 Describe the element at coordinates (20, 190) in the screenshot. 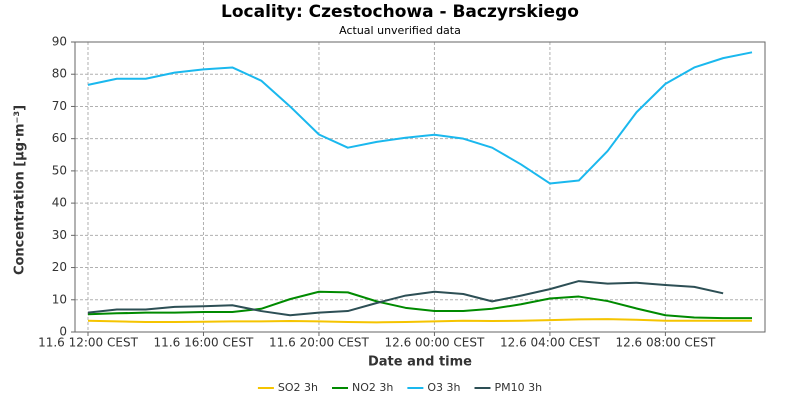

I see `y-axis-title: Concentration [µg·m⁻³]` at that location.